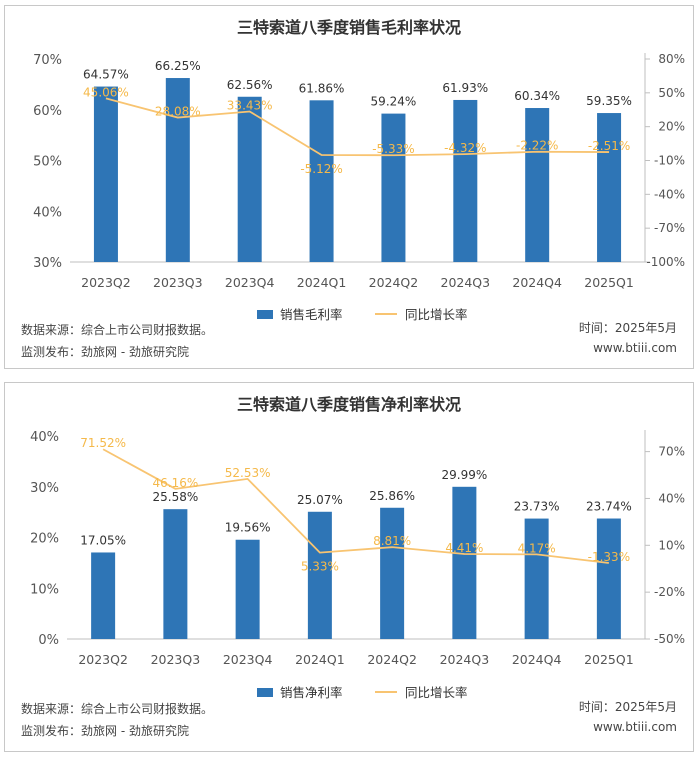  I want to click on chart-title: 三特索道八季度销售净利率状况, so click(349, 404).